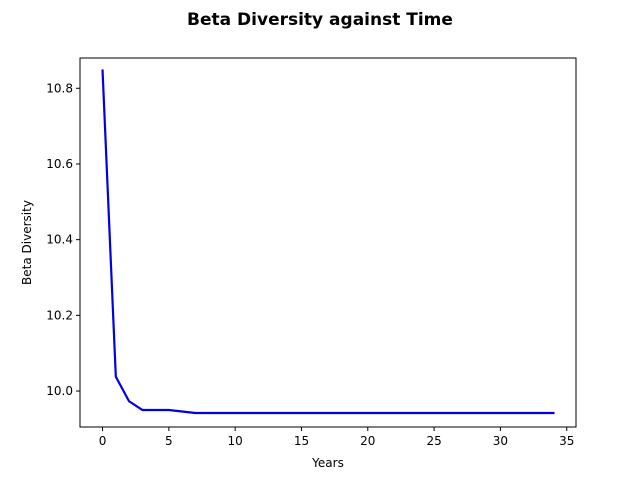  What do you see at coordinates (59, 315) in the screenshot?
I see `y-tick-label: 10.2` at bounding box center [59, 315].